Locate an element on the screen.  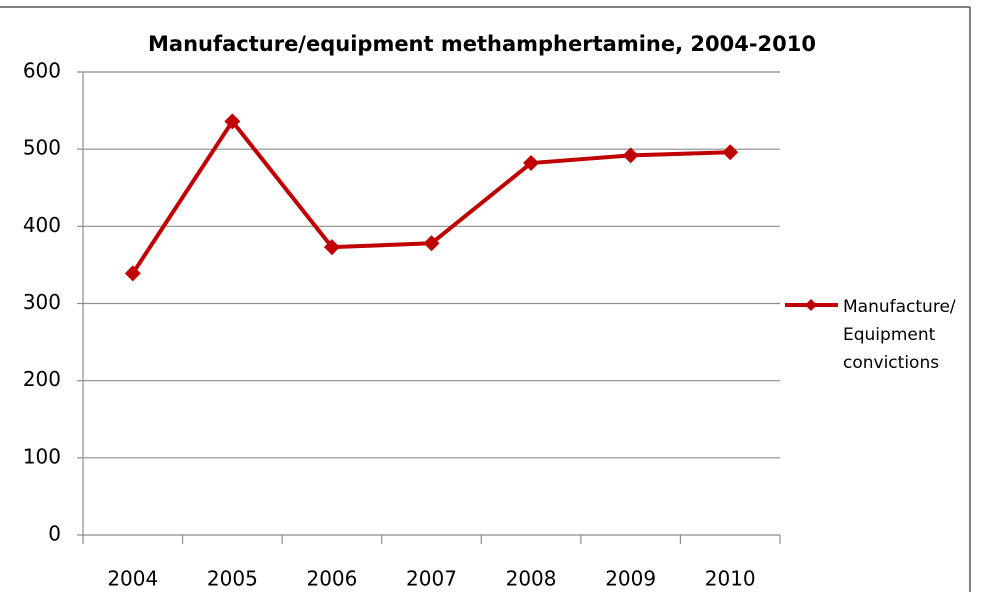
x-tick-label: 2008 is located at coordinates (531, 579).